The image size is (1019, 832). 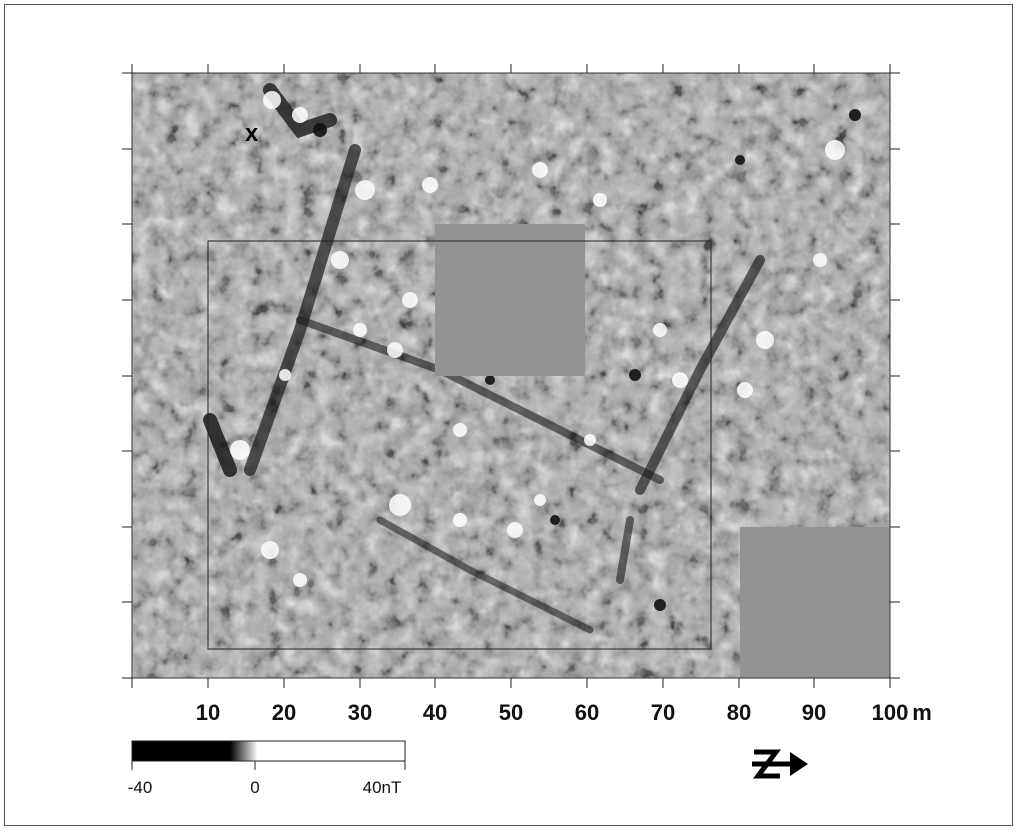 What do you see at coordinates (890, 712) in the screenshot?
I see `x-tick-label-100: 100` at bounding box center [890, 712].